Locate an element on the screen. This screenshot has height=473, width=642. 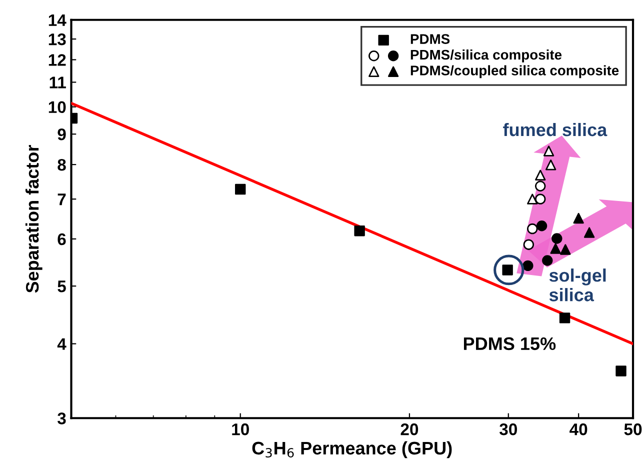
y-tick-label: 9 is located at coordinates (62, 134).